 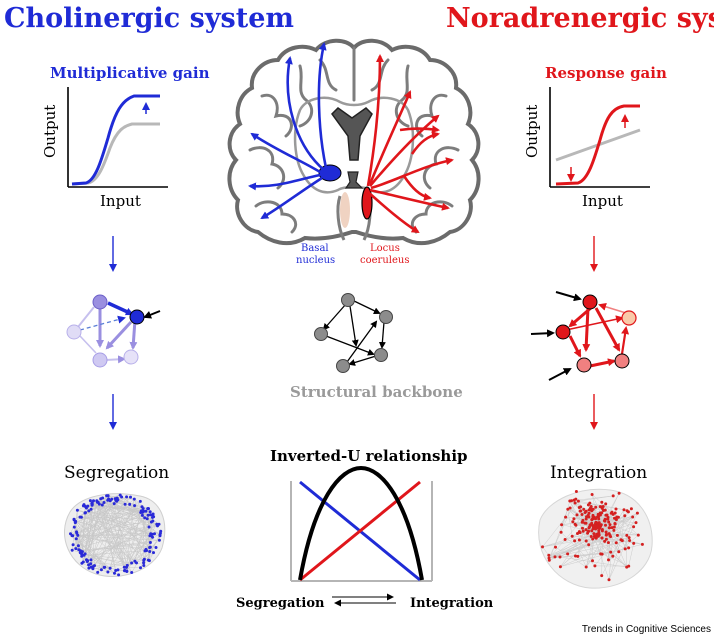 I want to click on gain-curve, so click(x=115, y=140).